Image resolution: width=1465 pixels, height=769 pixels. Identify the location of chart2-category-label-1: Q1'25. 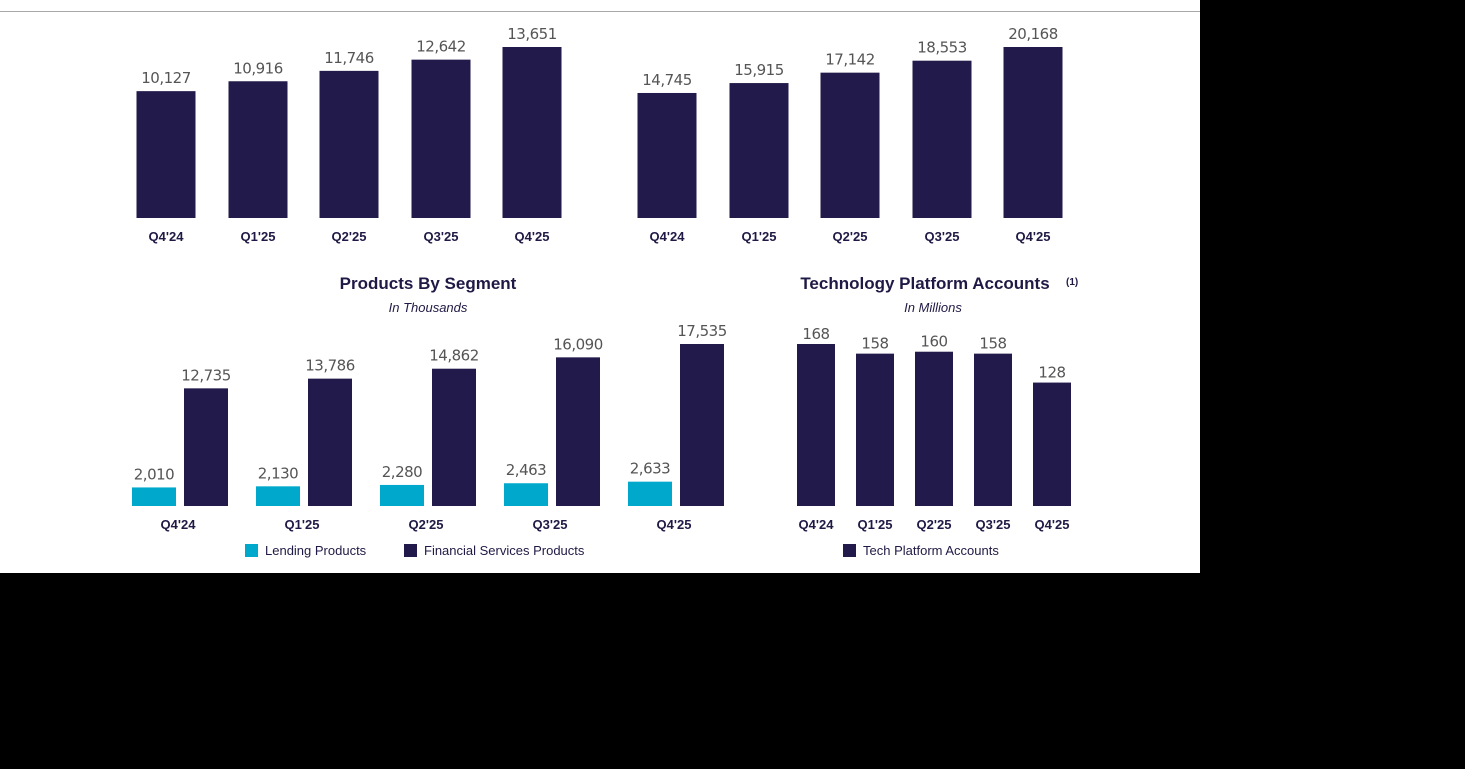
(759, 236).